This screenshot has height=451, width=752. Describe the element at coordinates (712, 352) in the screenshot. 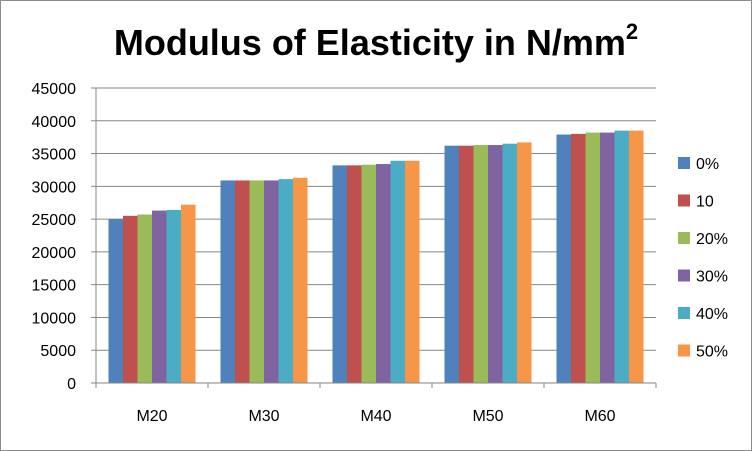

I see `legend-label: 50%` at that location.